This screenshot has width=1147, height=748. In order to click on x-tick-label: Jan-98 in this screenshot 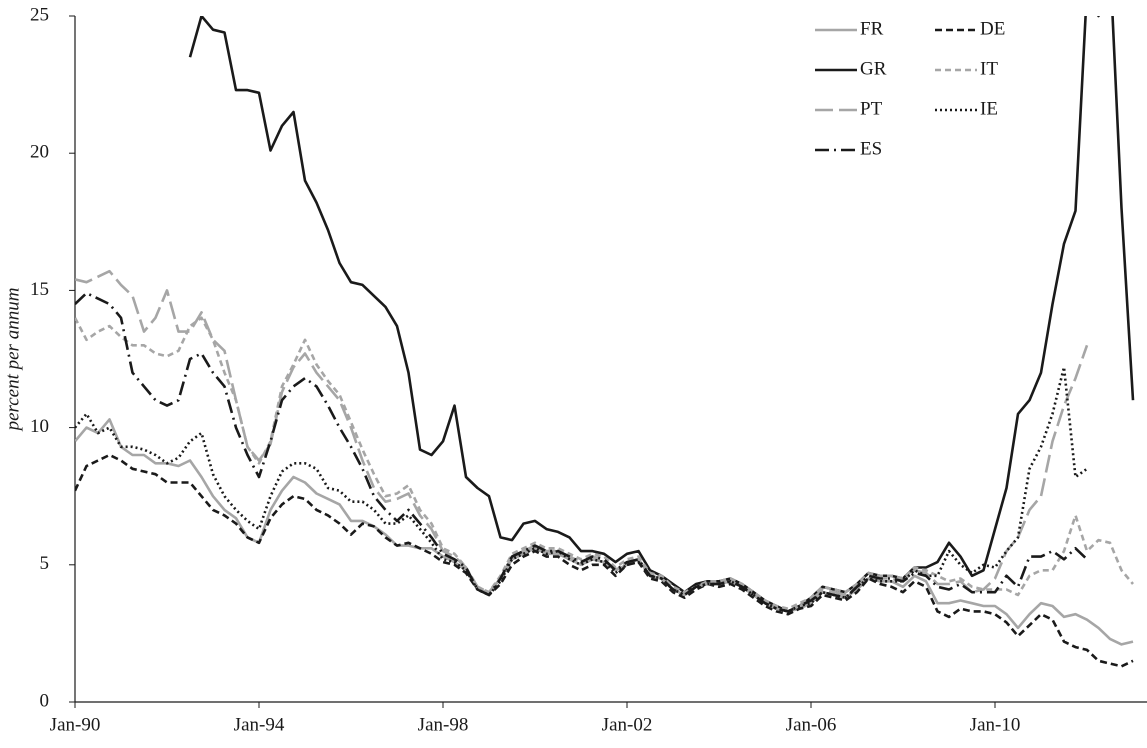, I will do `click(443, 724)`.